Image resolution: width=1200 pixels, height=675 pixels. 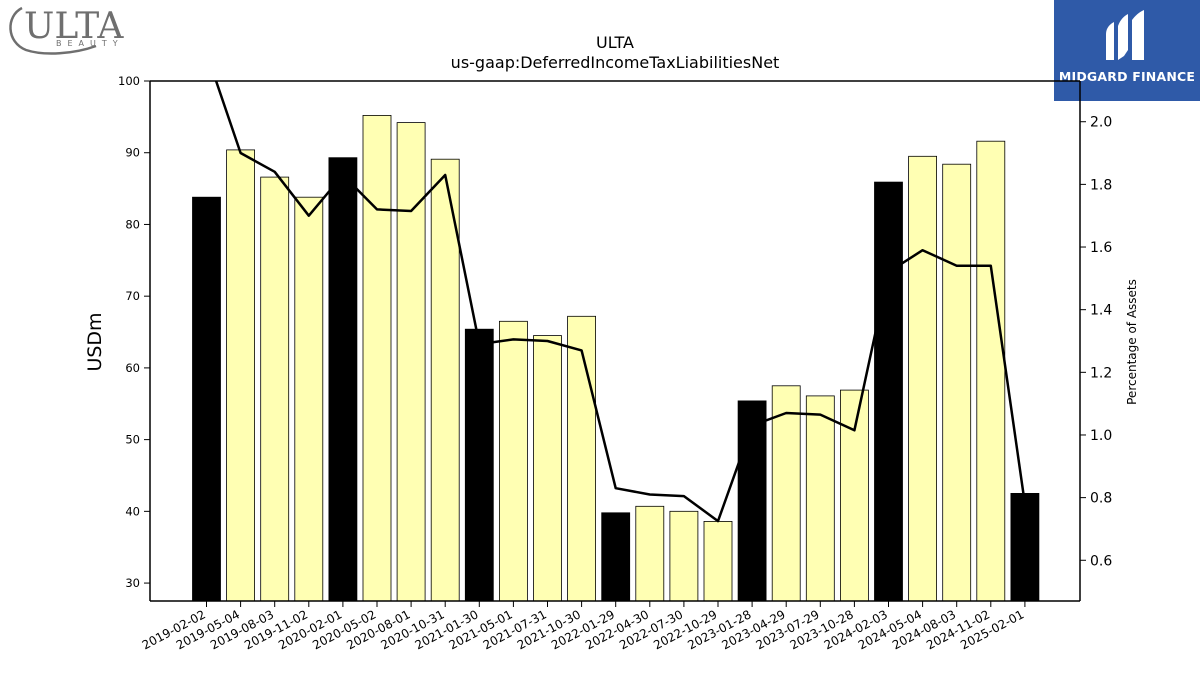 I want to click on y2-tick-label: 1.6, so click(x=1101, y=248).